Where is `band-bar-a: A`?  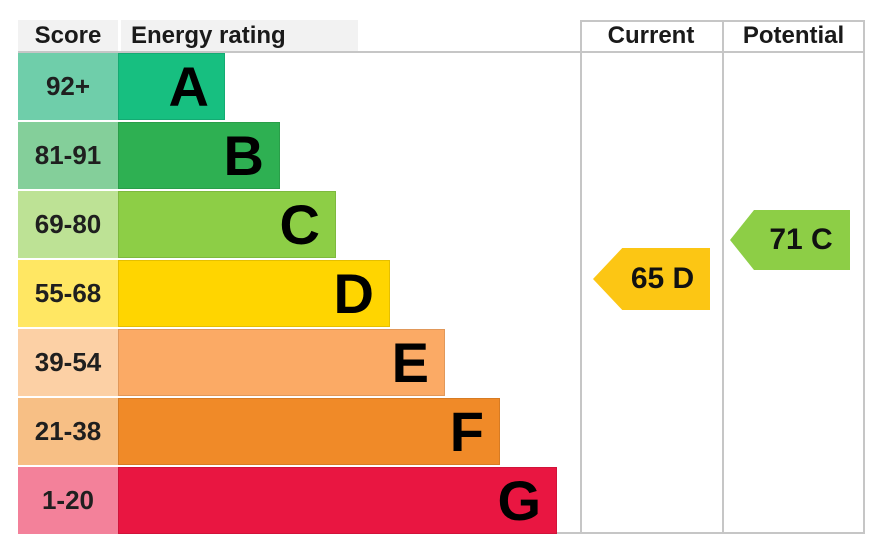
band-bar-a: A is located at coordinates (171, 86).